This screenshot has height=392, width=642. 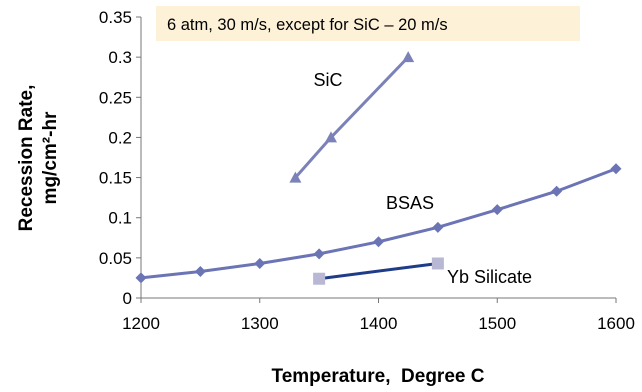 I want to click on y-tick-label: 0.1, so click(x=120, y=218).